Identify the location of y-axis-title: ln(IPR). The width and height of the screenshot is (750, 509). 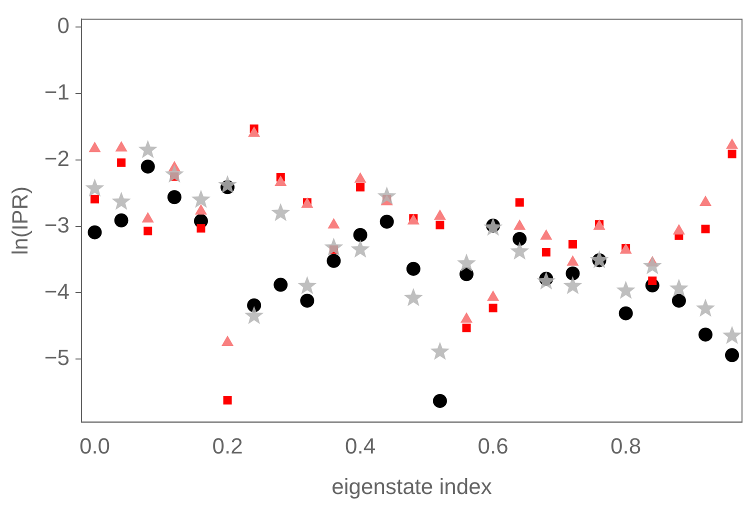
(19, 220).